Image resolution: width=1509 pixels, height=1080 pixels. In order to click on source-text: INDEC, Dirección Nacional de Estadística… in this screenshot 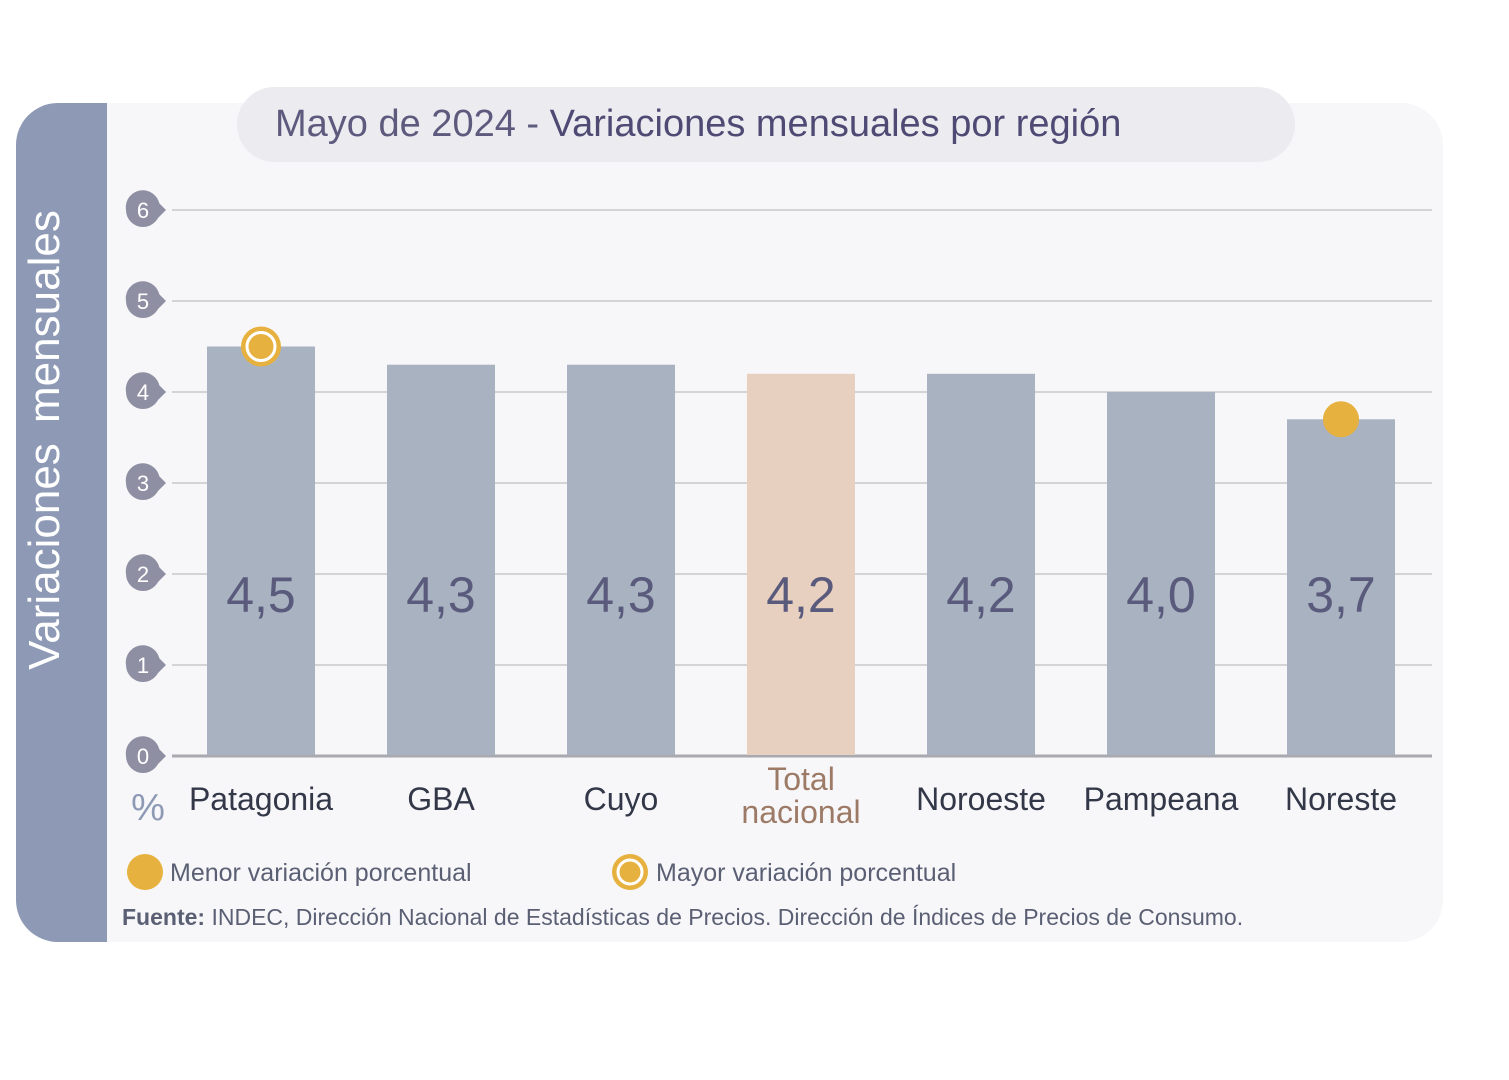, I will do `click(724, 917)`.